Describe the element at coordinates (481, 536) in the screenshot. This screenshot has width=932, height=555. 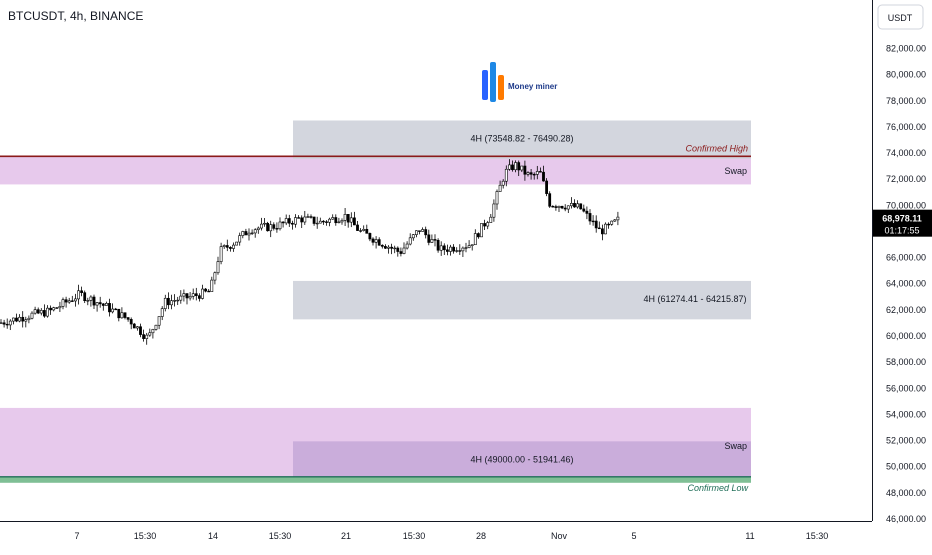
I see `time-tick-label: 28` at that location.